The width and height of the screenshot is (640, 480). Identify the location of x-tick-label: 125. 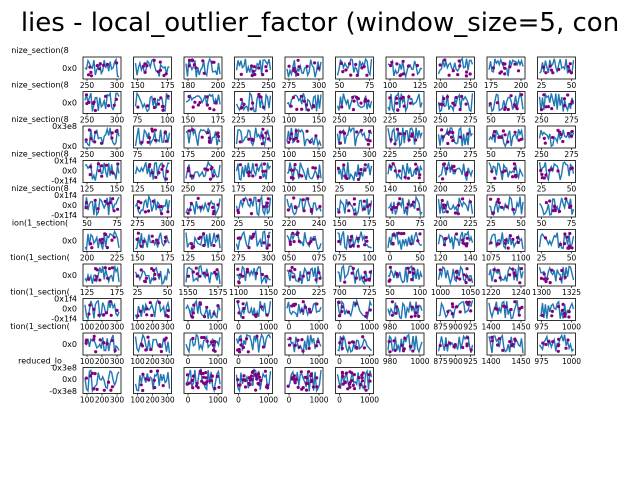
(420, 85).